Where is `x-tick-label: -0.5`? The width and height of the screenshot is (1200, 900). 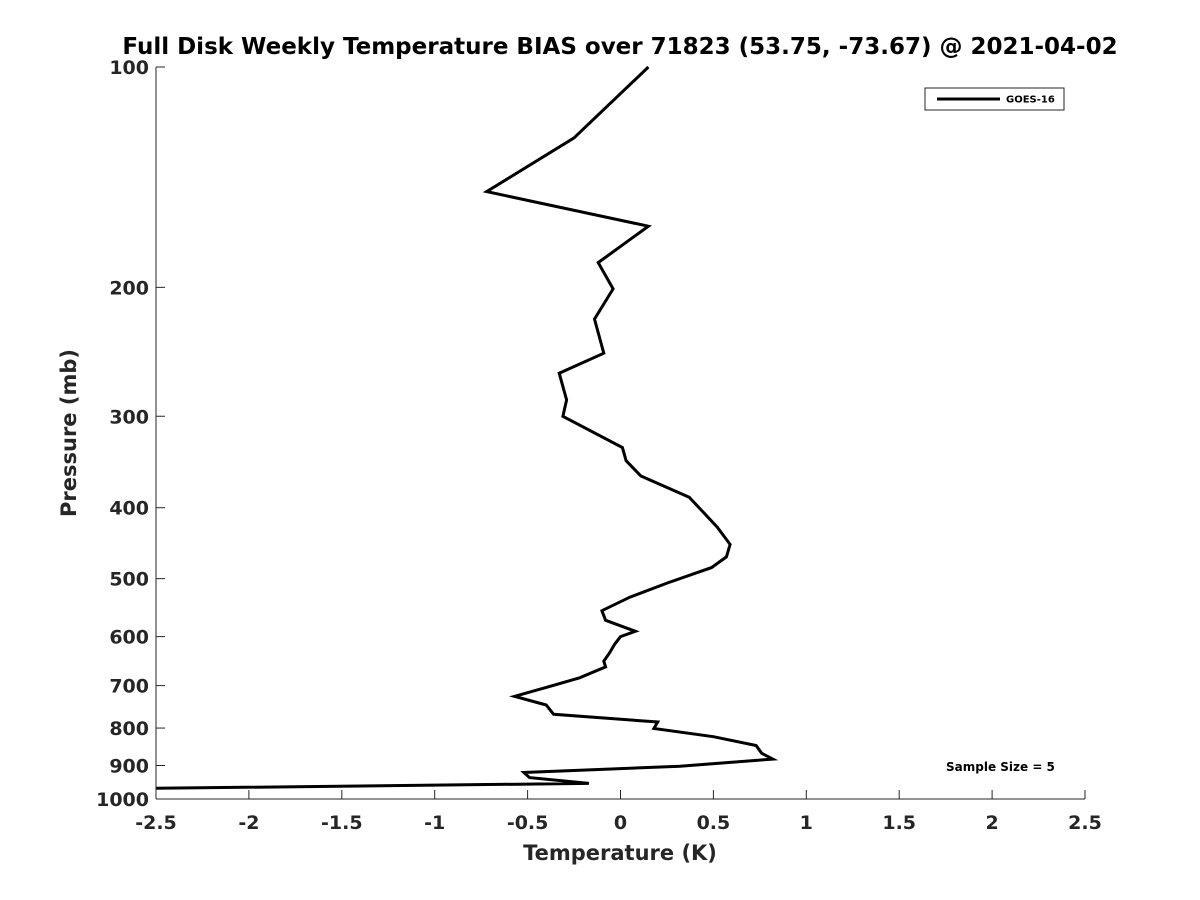 x-tick-label: -0.5 is located at coordinates (528, 823).